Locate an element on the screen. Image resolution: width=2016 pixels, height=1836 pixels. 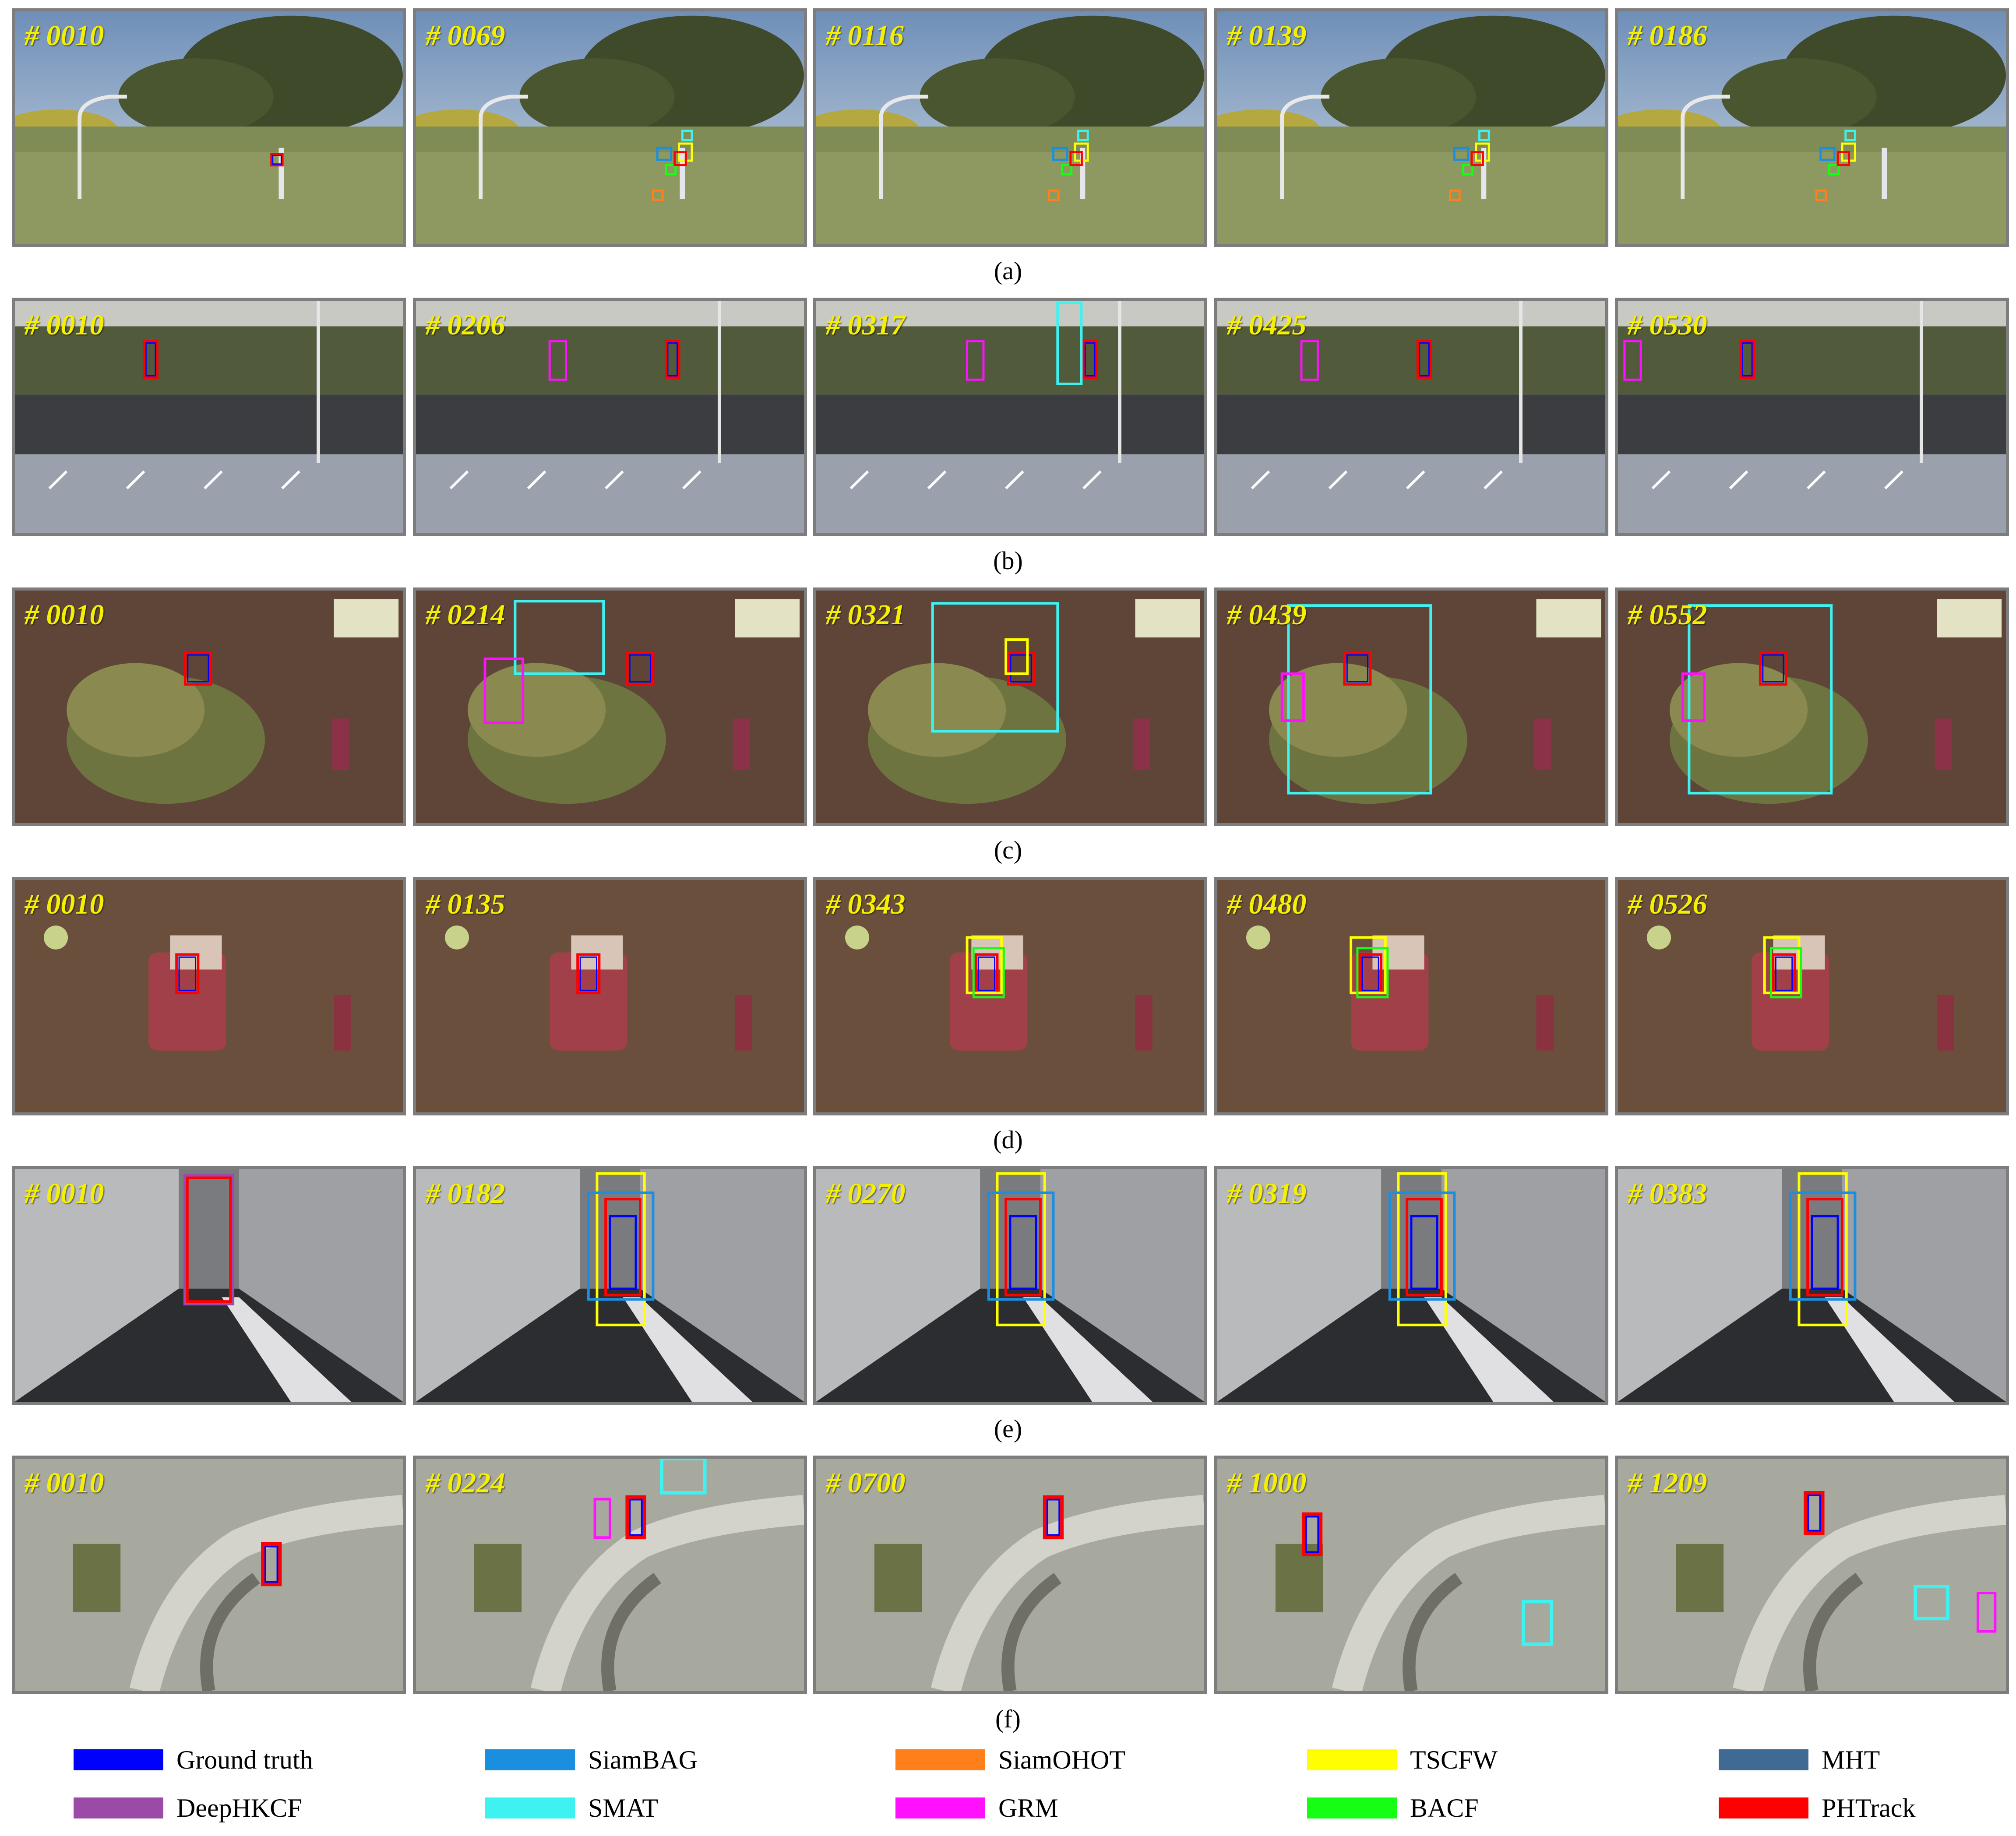
legend-label: TSCFW is located at coordinates (1454, 1759).